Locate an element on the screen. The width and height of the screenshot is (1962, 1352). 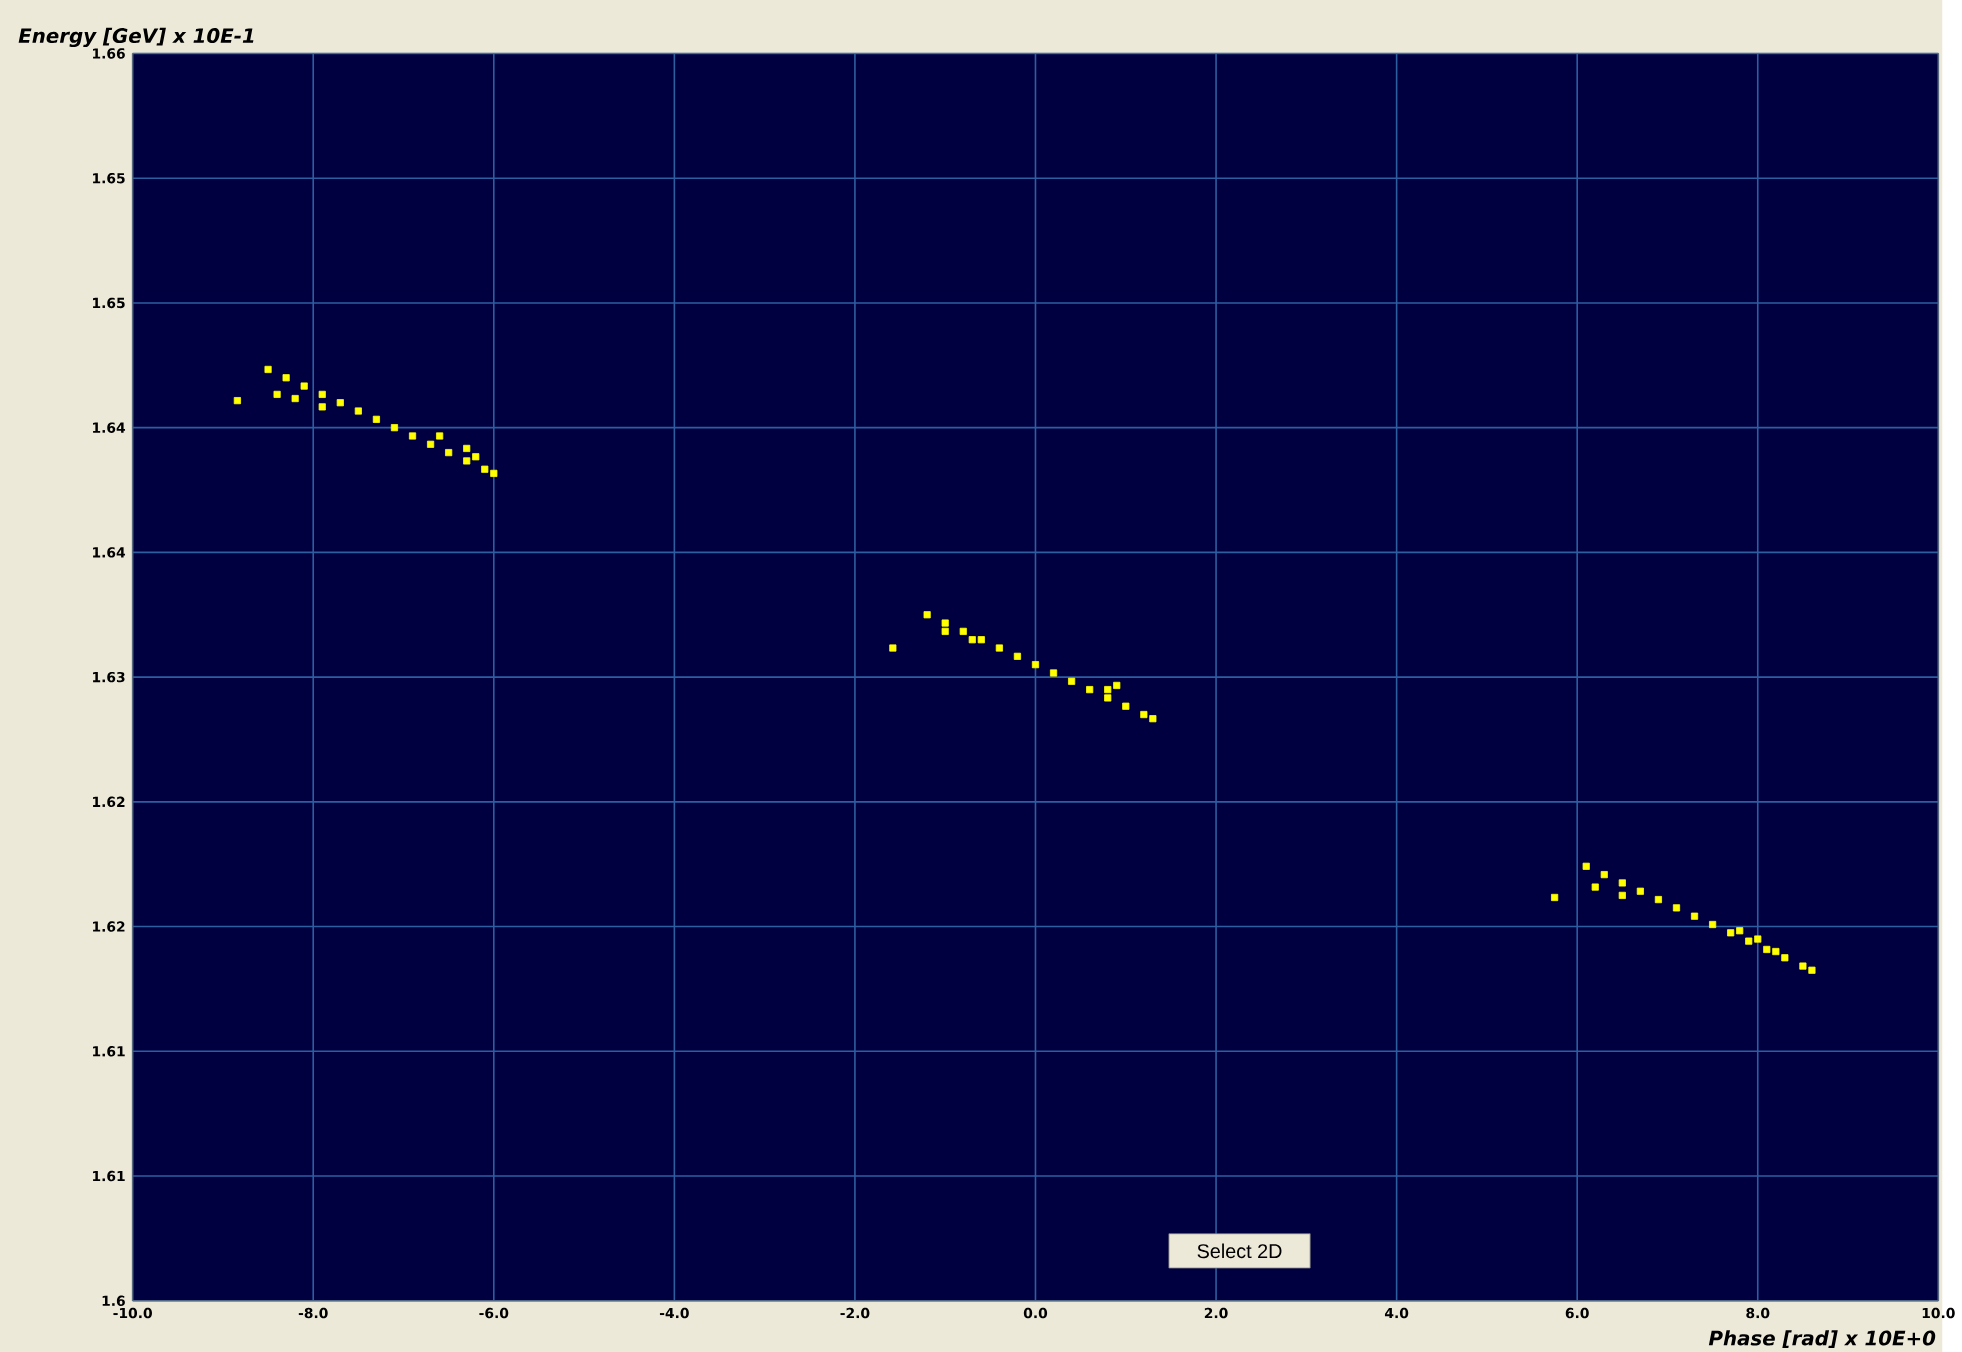
x-axis-title: Phase [rad] x 10E+0 is located at coordinates (1822, 1339).